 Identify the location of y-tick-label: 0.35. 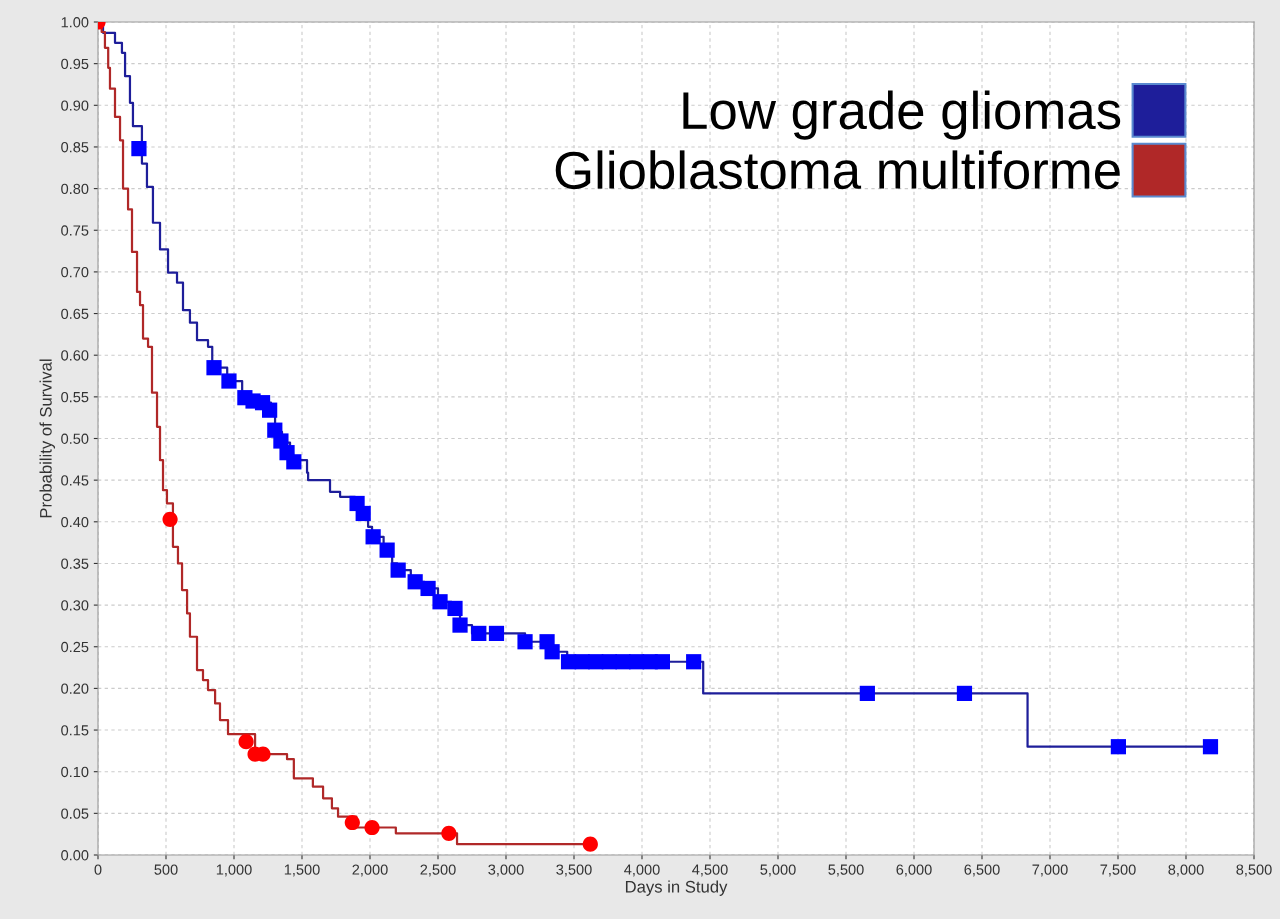
(75, 563).